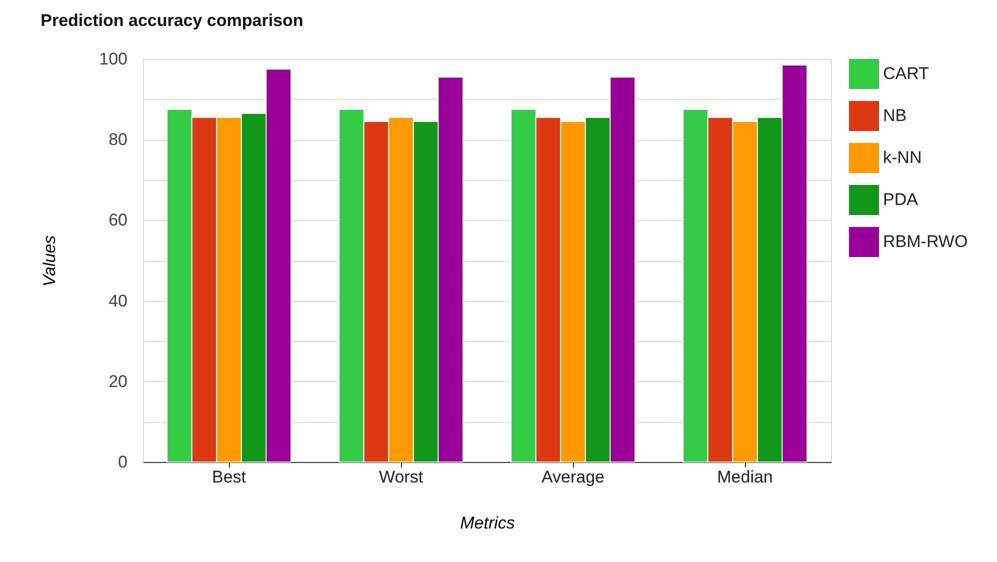 The height and width of the screenshot is (562, 997). What do you see at coordinates (895, 115) in the screenshot?
I see `legend-label: NB` at bounding box center [895, 115].